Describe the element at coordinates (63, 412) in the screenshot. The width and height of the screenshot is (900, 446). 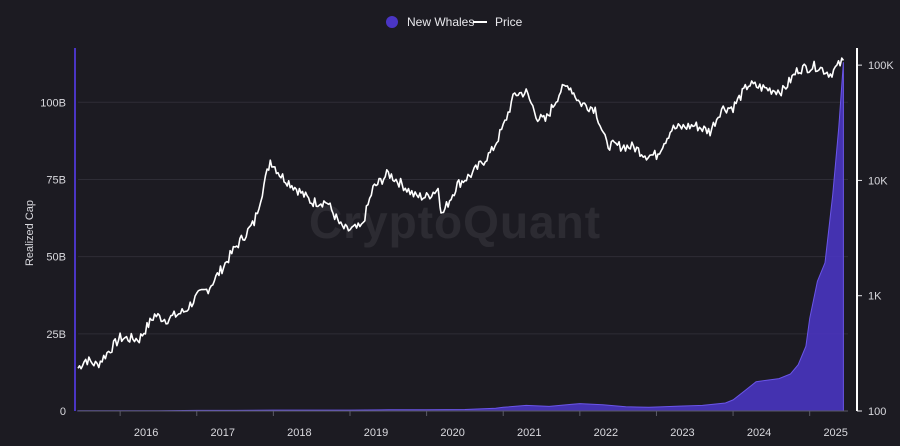
I see `y-left-tick-label: 0` at that location.